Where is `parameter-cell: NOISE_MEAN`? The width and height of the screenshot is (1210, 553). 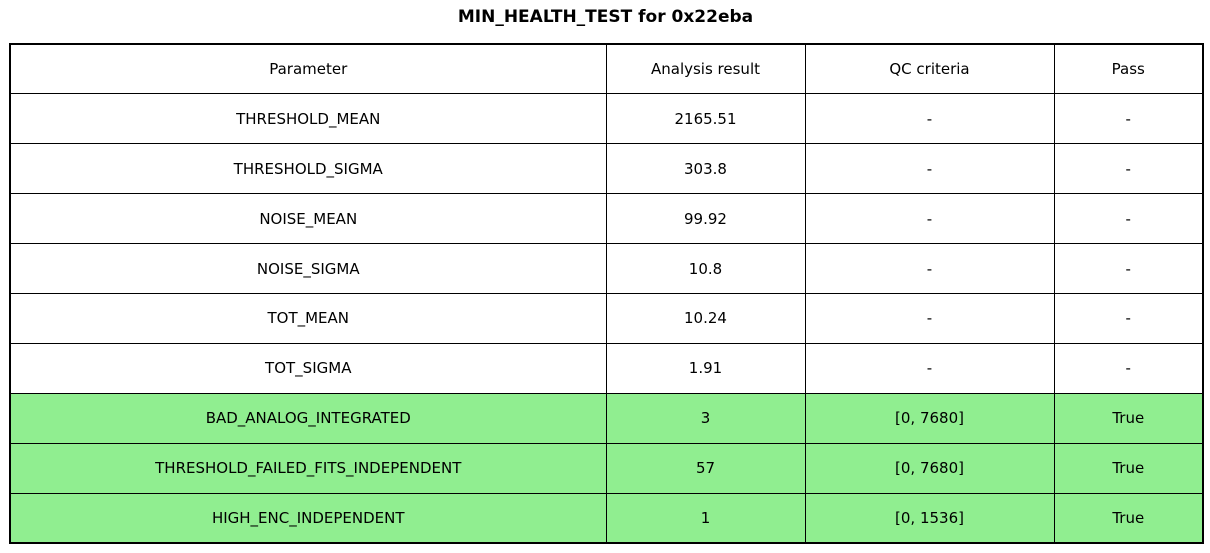 parameter-cell: NOISE_MEAN is located at coordinates (308, 219).